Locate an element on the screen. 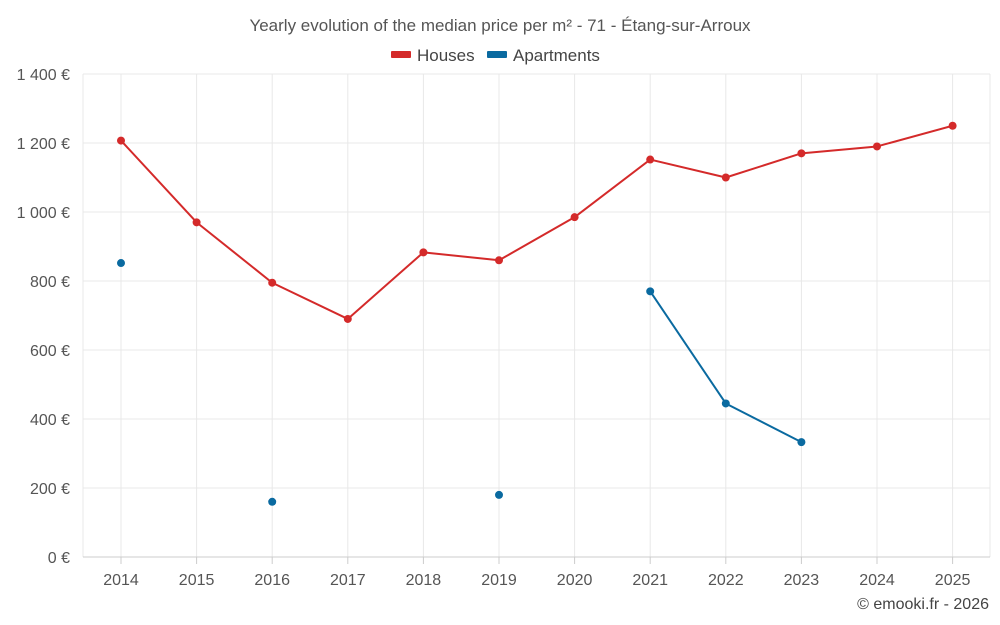 Image resolution: width=1000 pixels, height=625 pixels. legend-item-houses: Houses is located at coordinates (433, 55).